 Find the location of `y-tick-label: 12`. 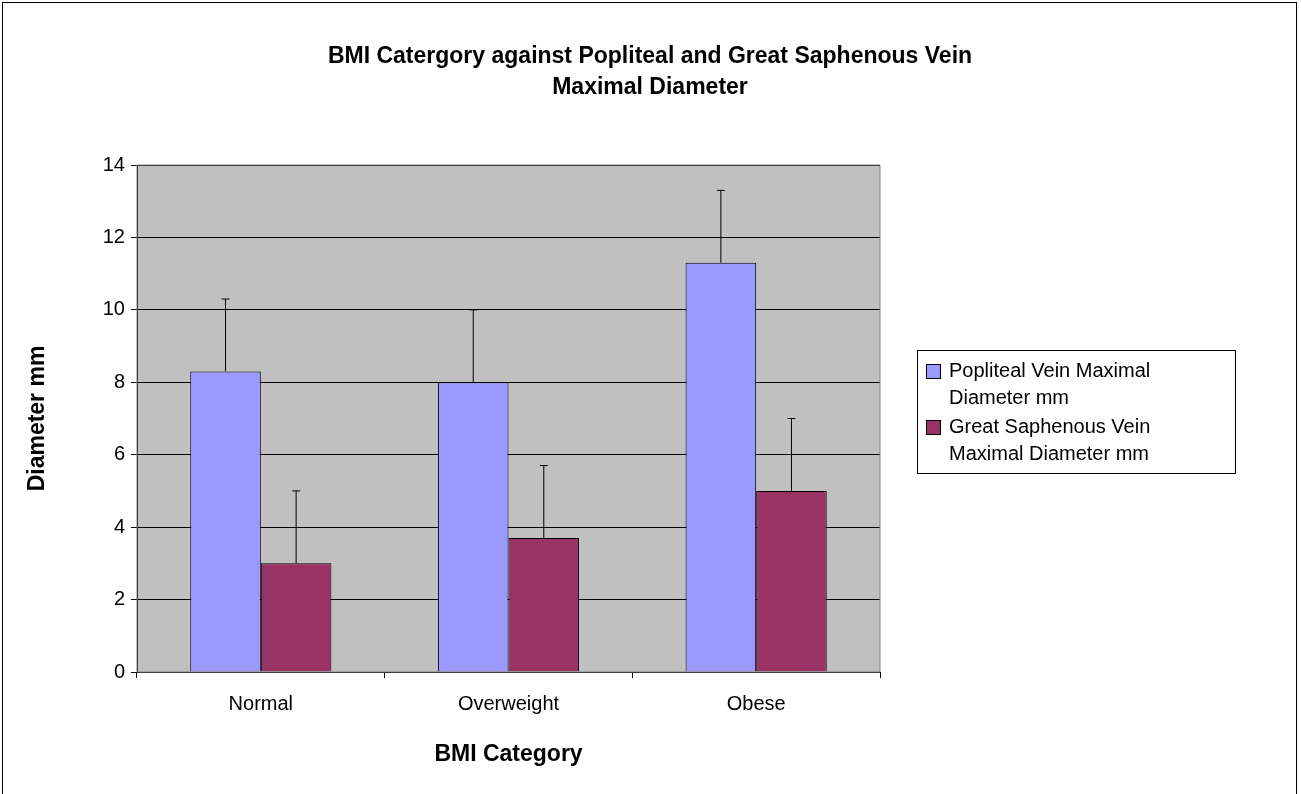

y-tick-label: 12 is located at coordinates (113, 235).